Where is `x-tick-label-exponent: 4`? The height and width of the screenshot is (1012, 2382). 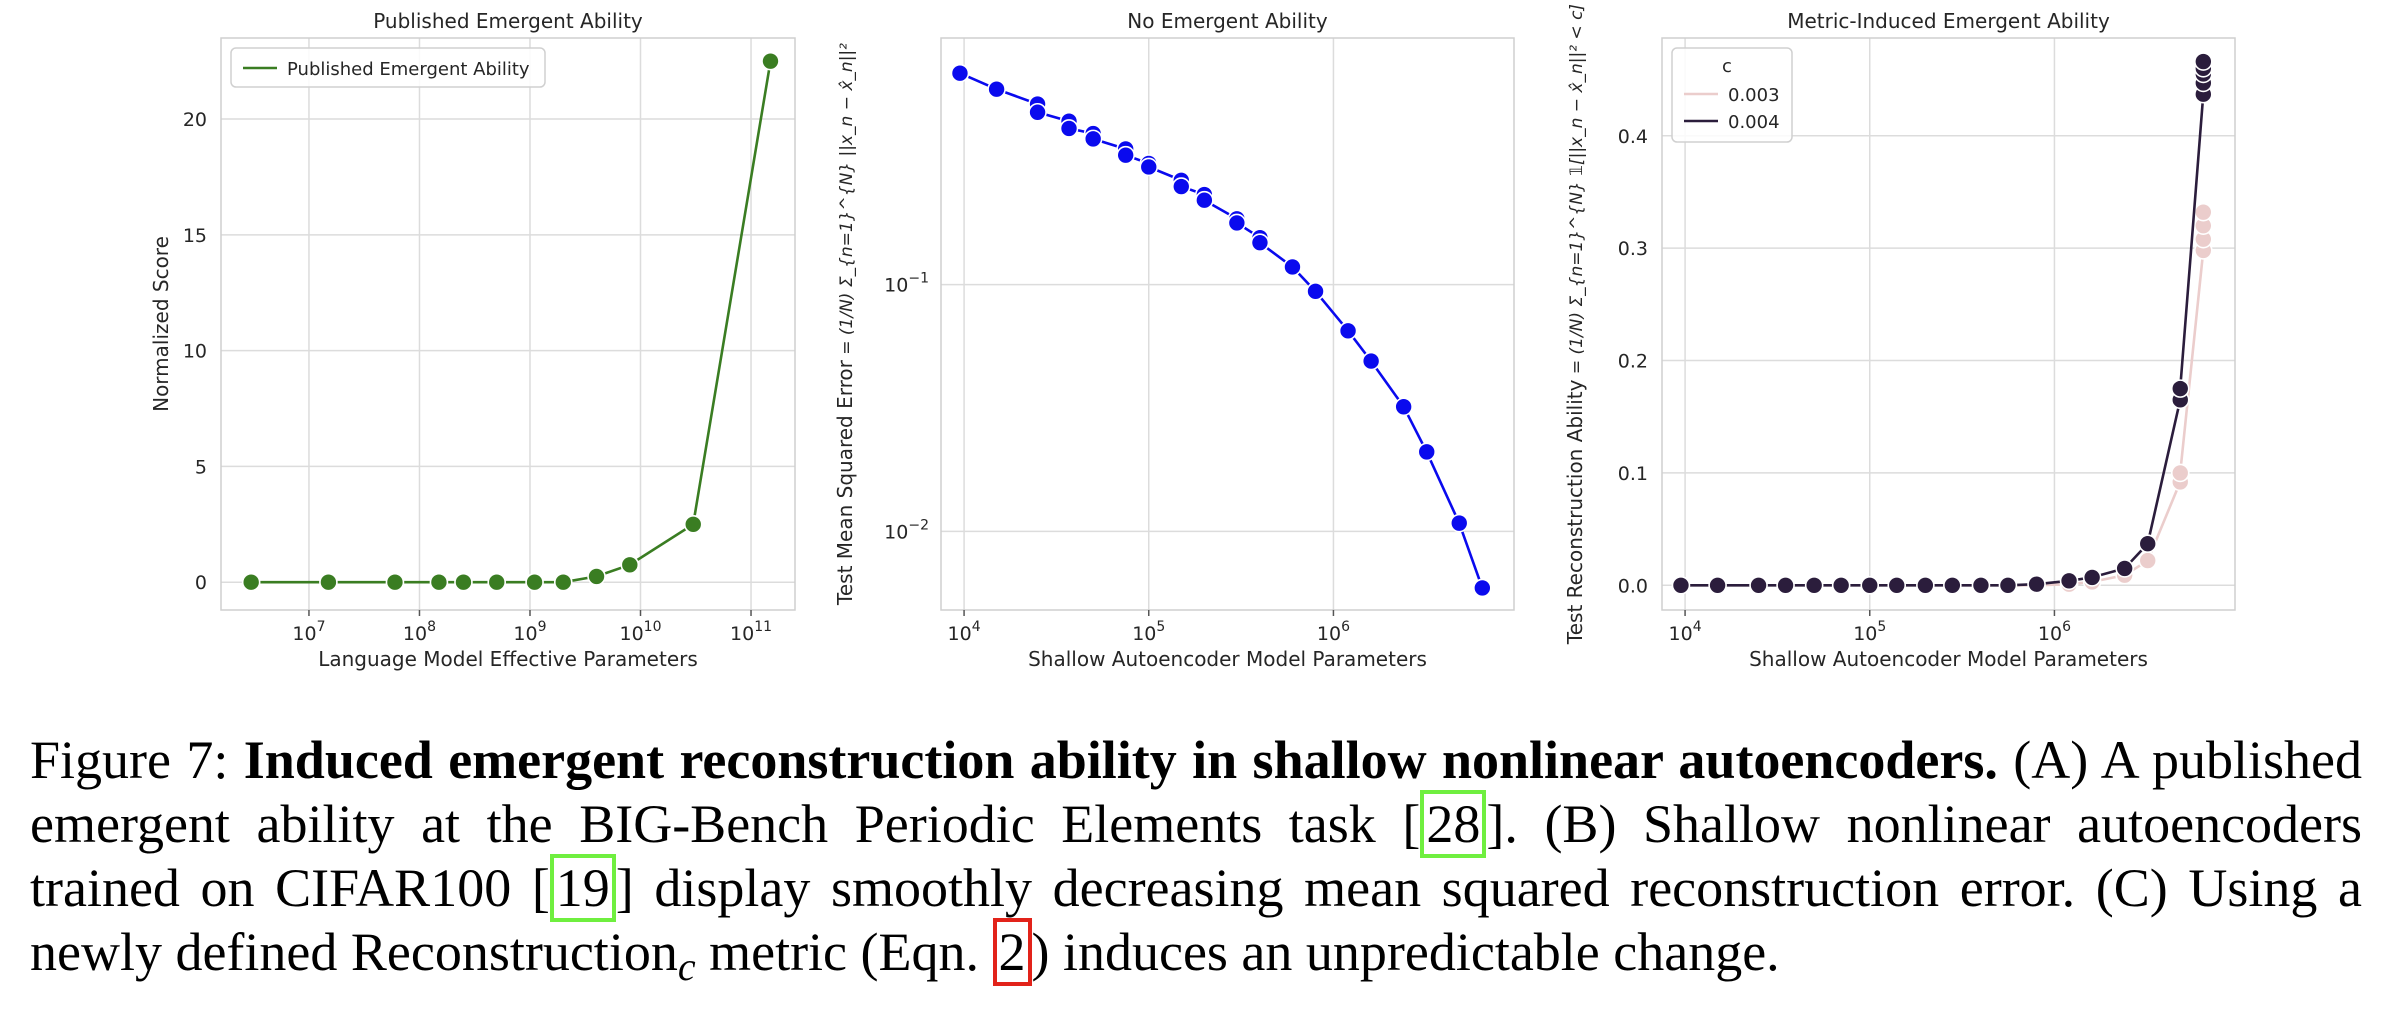 x-tick-label-exponent: 4 is located at coordinates (976, 627).